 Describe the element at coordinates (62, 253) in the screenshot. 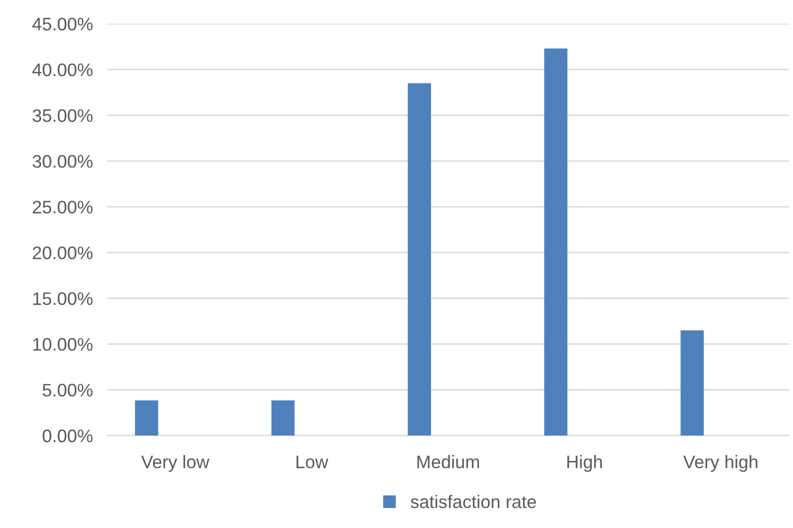

I see `y-tick-label: 20.00%` at that location.